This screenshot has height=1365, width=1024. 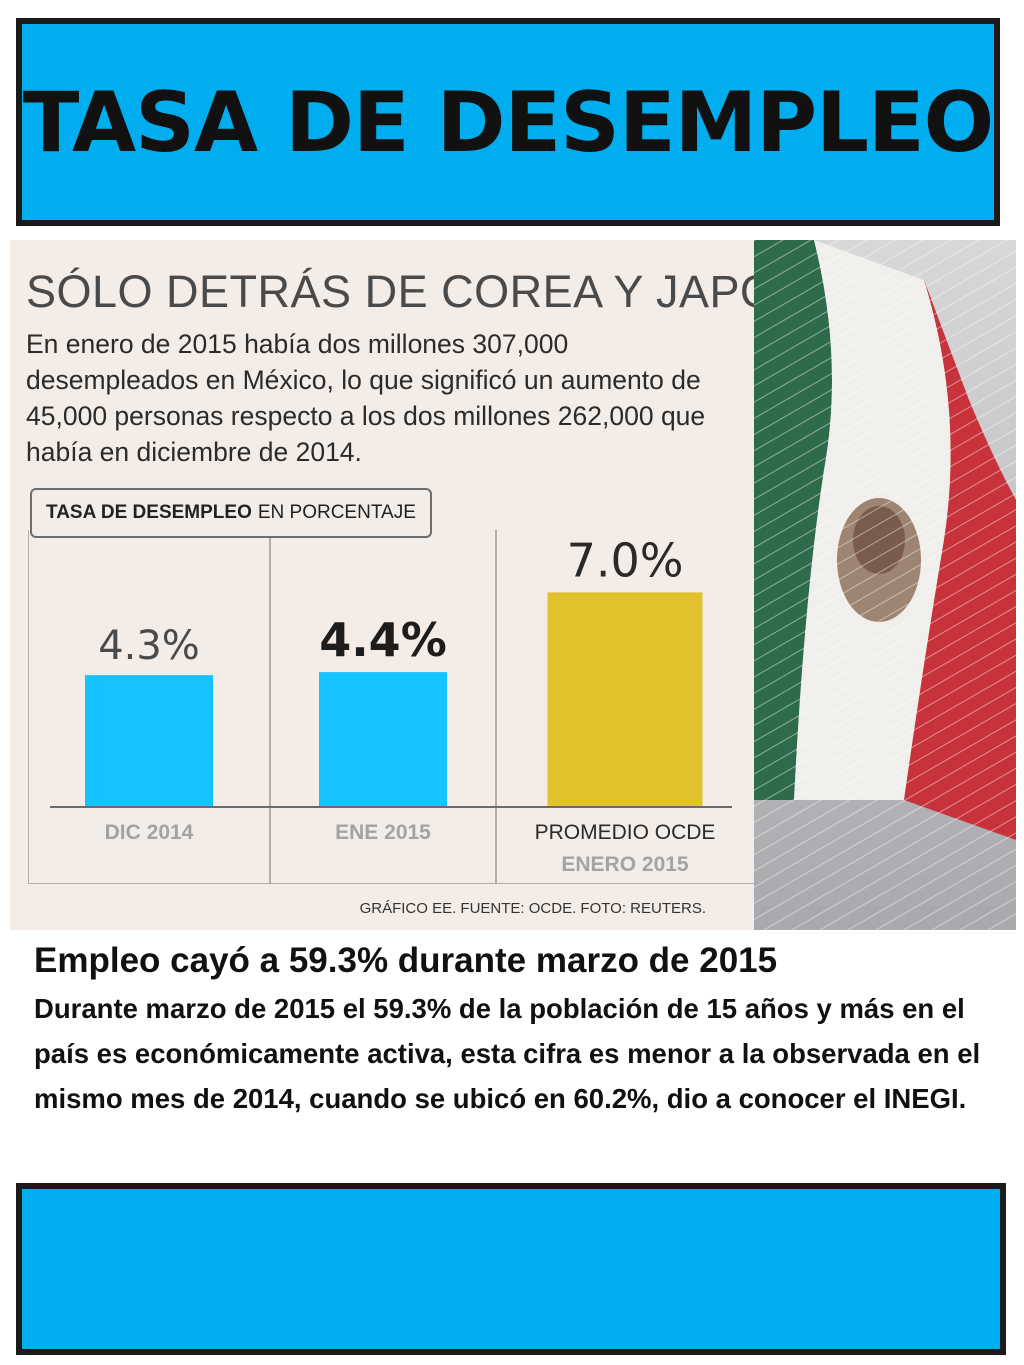 I want to click on banner-title: TASA DE DESEMPLEO, so click(x=508, y=122).